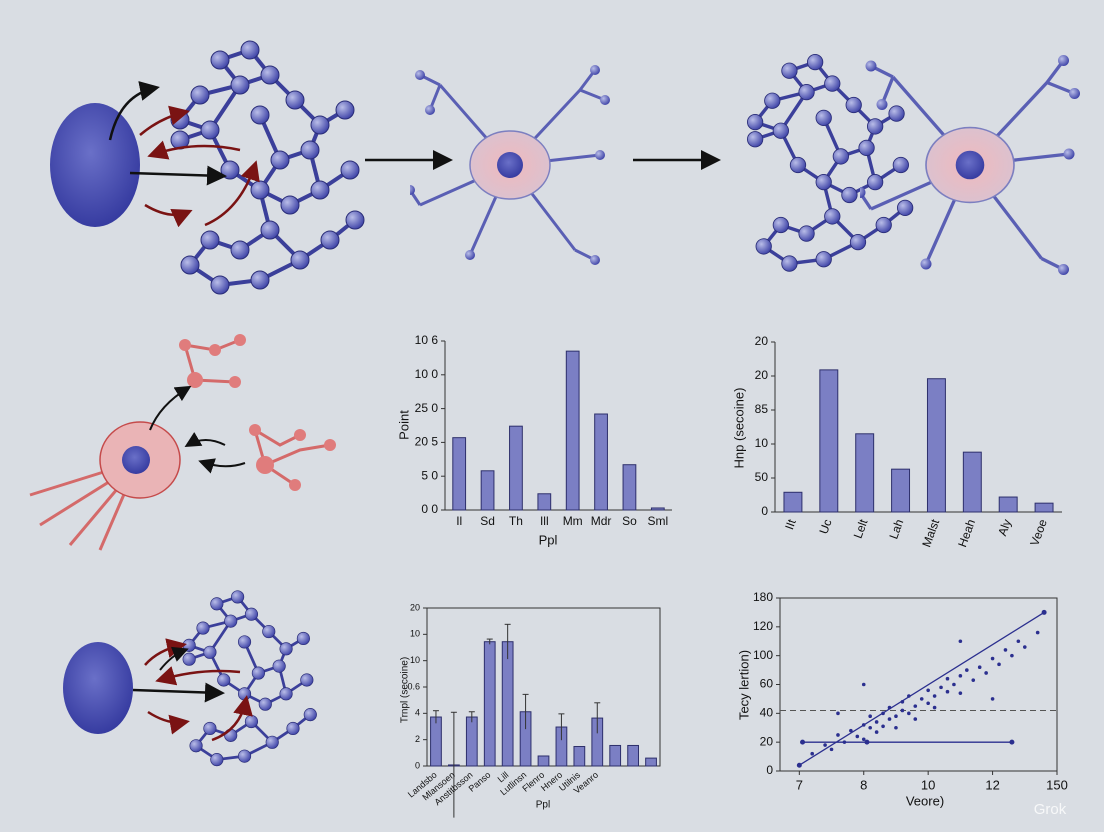 Image resolution: width=1104 pixels, height=832 pixels. What do you see at coordinates (516, 521) in the screenshot?
I see `x-tick-label: Th` at bounding box center [516, 521].